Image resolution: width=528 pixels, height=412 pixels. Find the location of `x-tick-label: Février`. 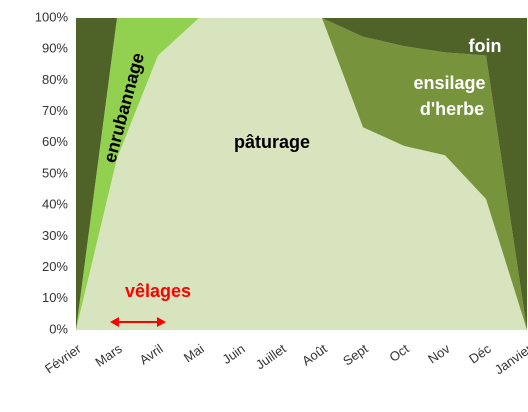

x-tick-label: Février is located at coordinates (63, 359).